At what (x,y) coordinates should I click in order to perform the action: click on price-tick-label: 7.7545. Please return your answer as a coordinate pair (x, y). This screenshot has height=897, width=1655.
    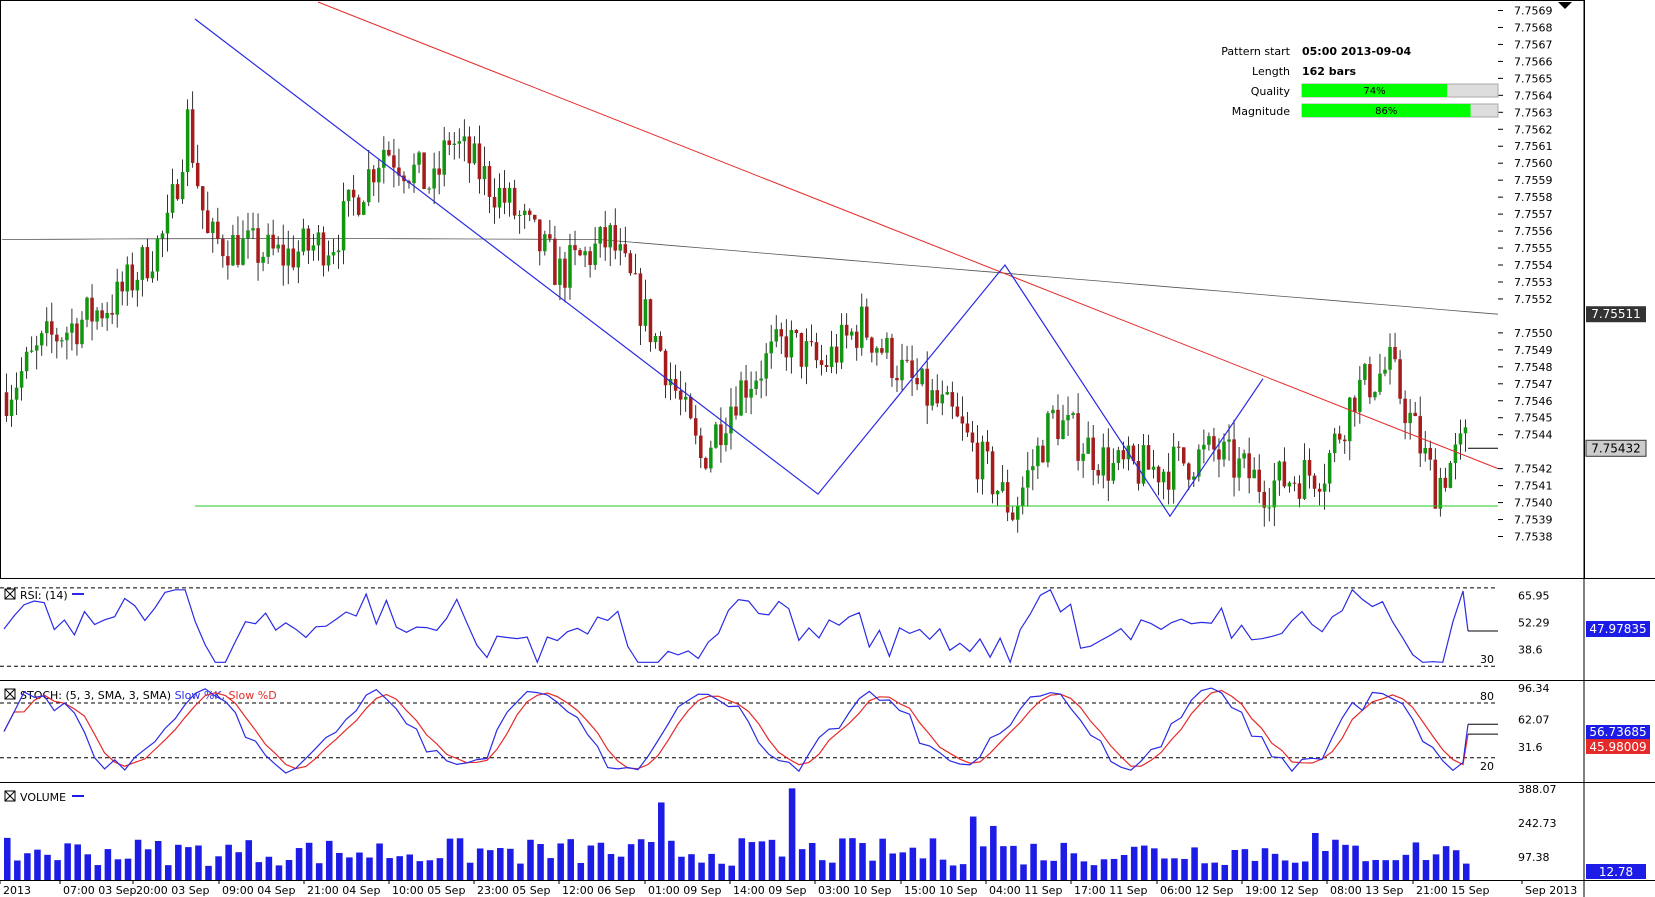
    Looking at the image, I should click on (1533, 418).